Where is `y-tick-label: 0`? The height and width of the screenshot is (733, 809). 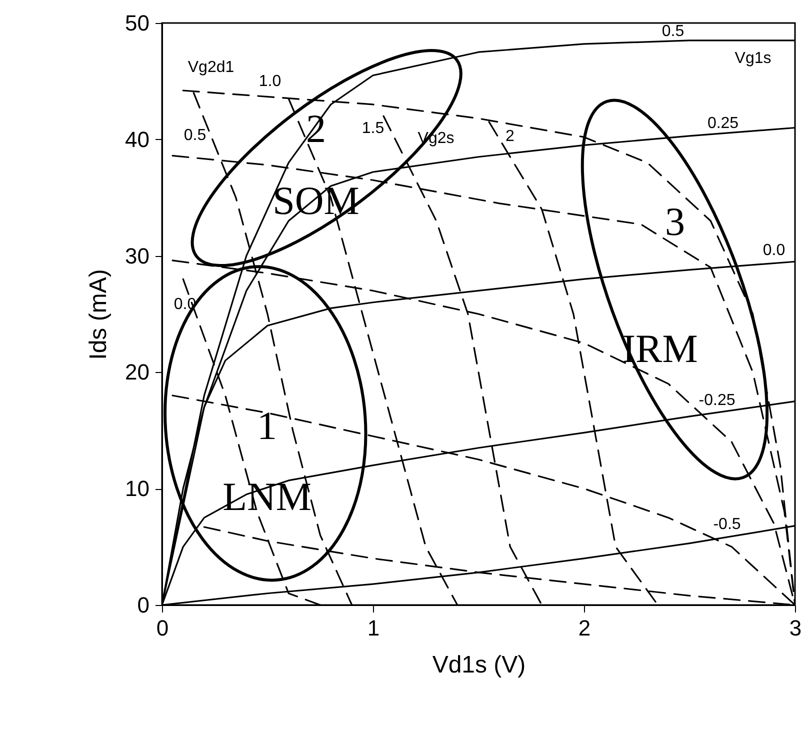
y-tick-label: 0 is located at coordinates (143, 605).